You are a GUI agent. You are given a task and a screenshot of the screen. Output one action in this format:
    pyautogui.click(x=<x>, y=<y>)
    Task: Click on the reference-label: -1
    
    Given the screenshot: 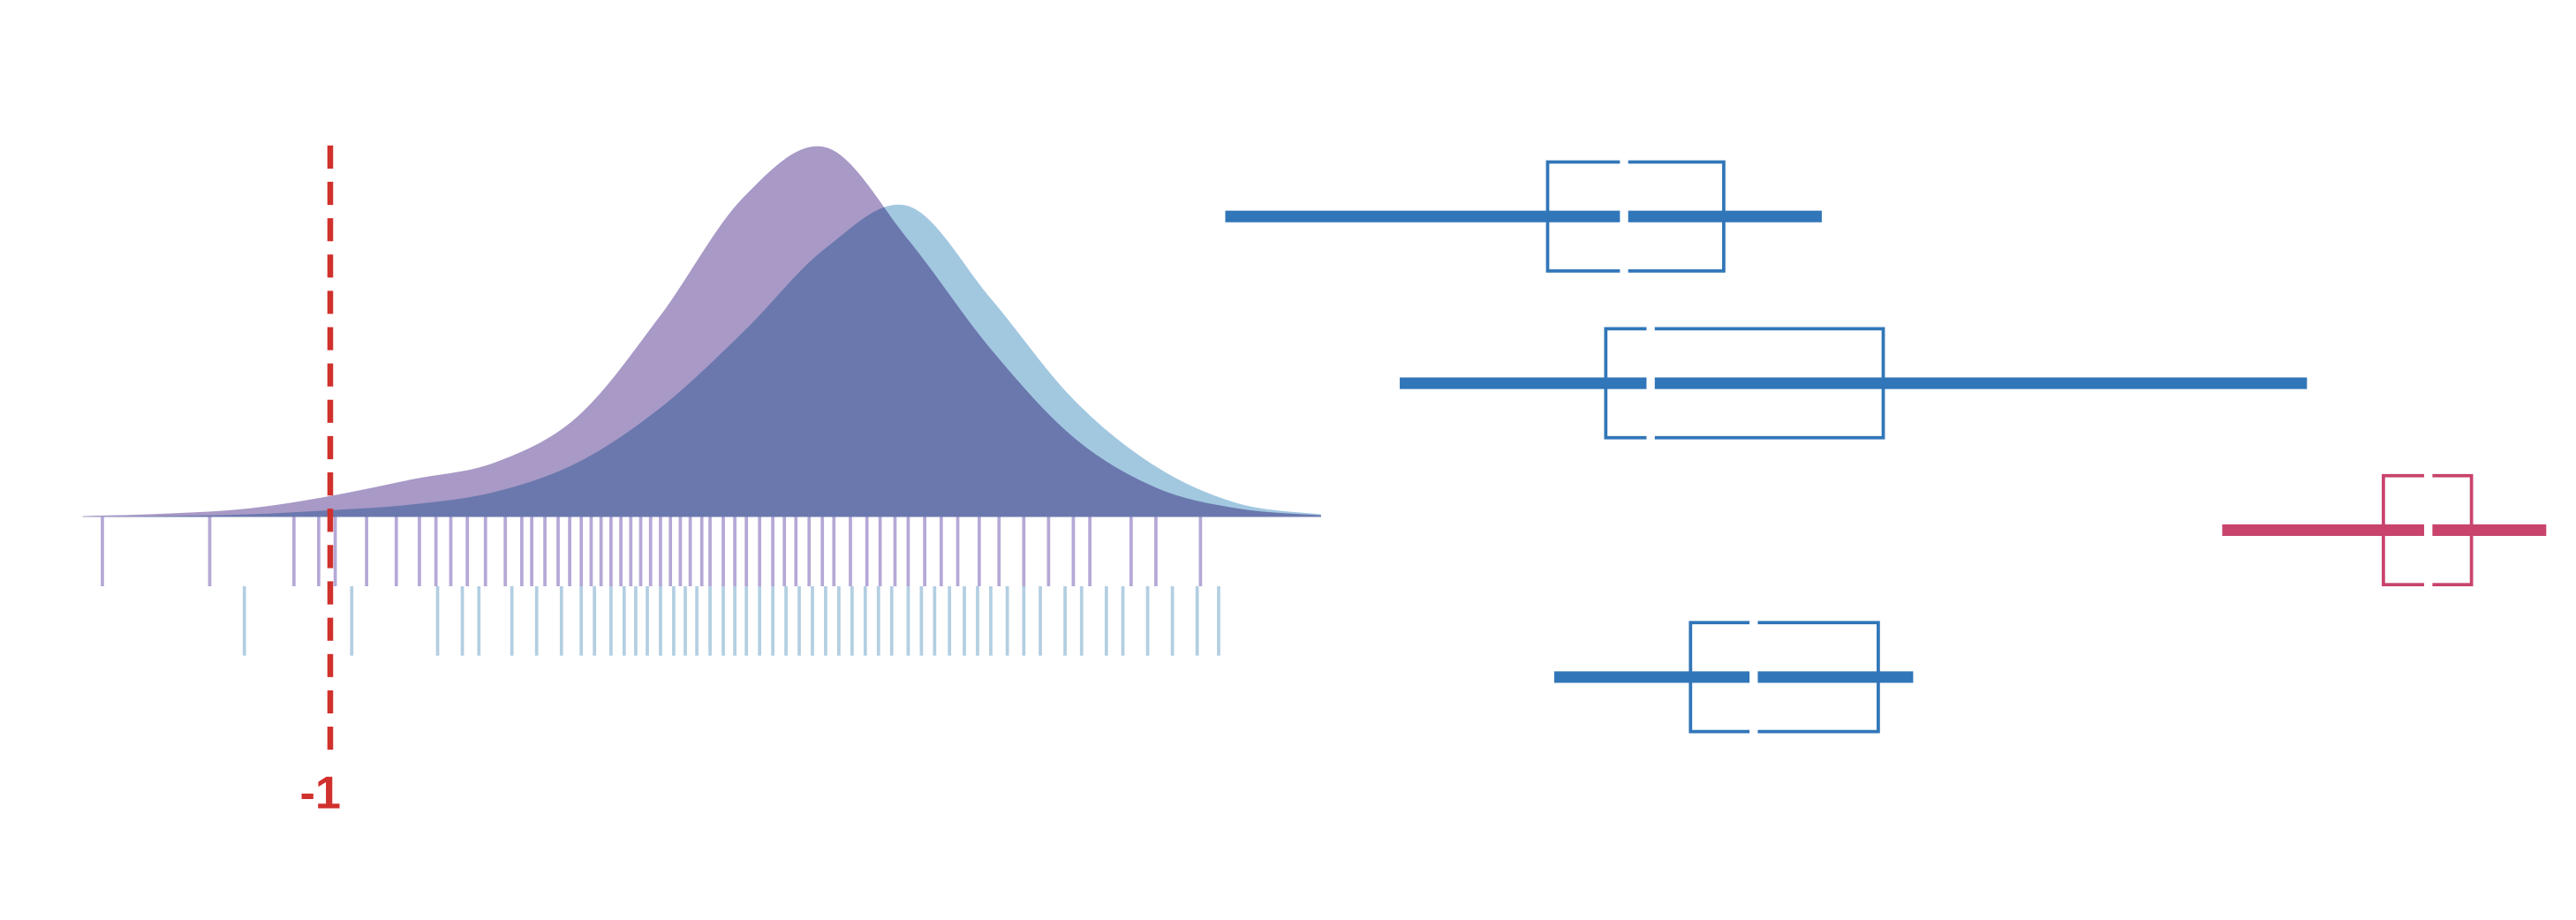 What is the action you would take?
    pyautogui.click(x=320, y=792)
    